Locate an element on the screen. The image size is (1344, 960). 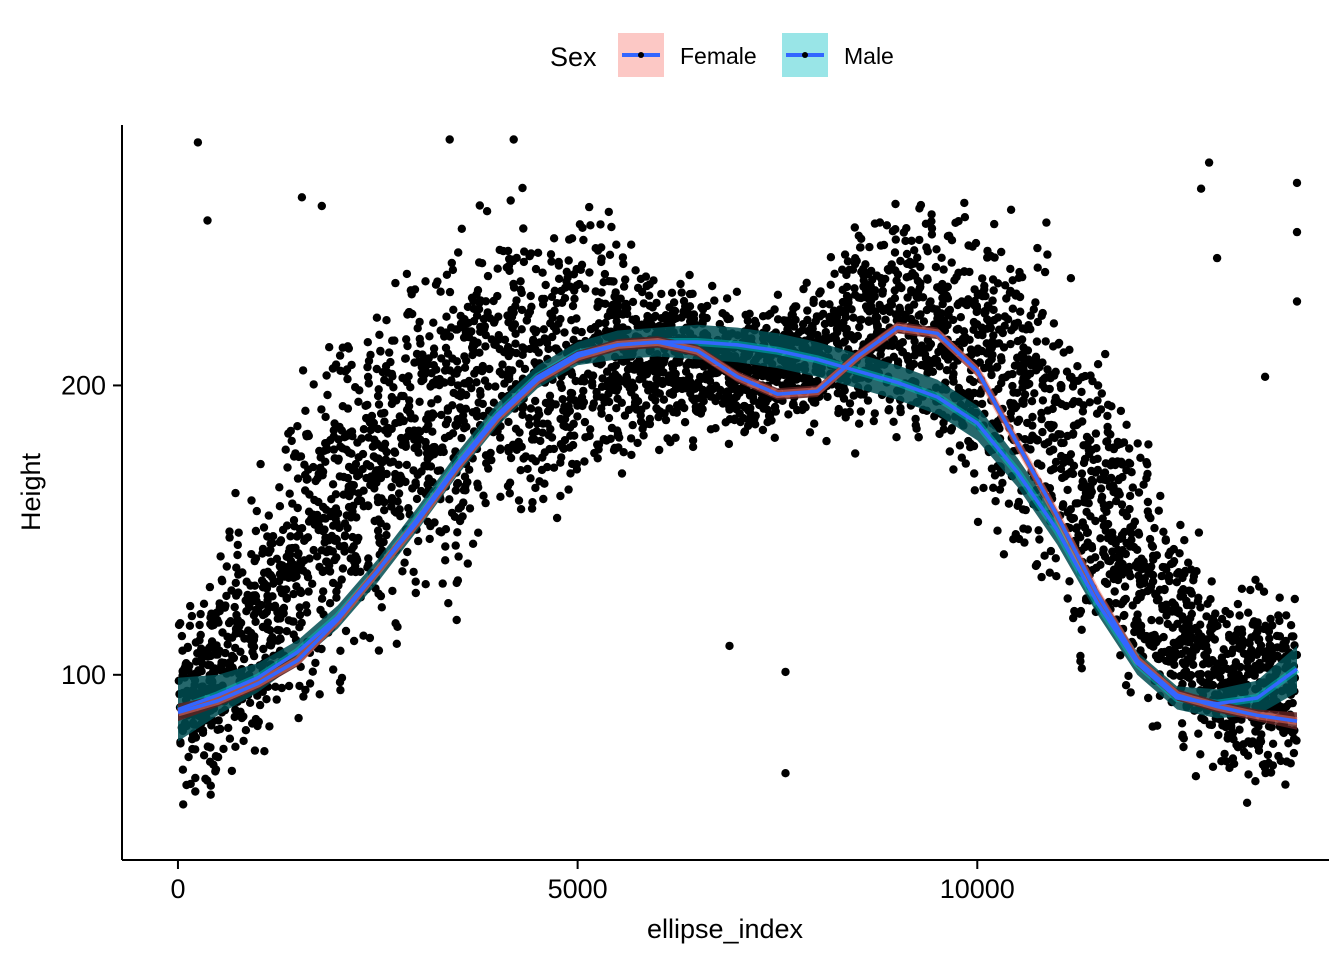
legend-title: Sex is located at coordinates (573, 57).